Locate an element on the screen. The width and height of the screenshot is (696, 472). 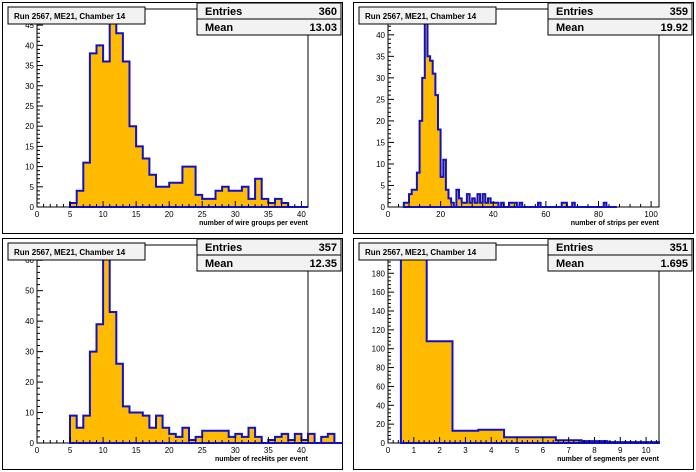
x-axis-label: number of strips per event is located at coordinates (615, 223).